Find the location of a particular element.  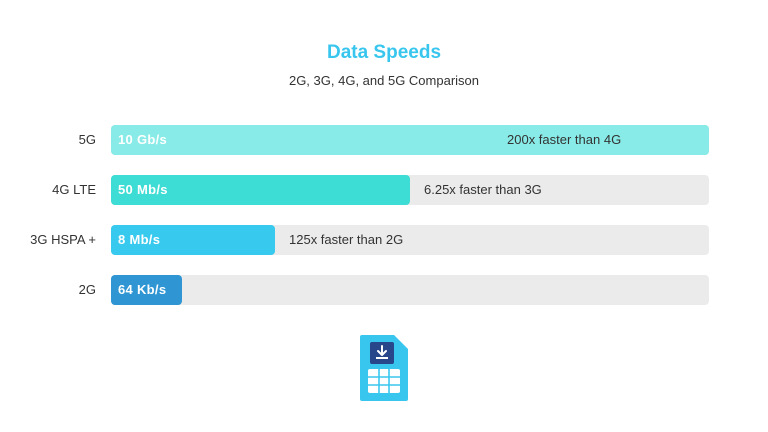

bar-row-3g-hspa: 3G HSPA + 8 Mb/s 125x faster than 2G is located at coordinates (384, 240).